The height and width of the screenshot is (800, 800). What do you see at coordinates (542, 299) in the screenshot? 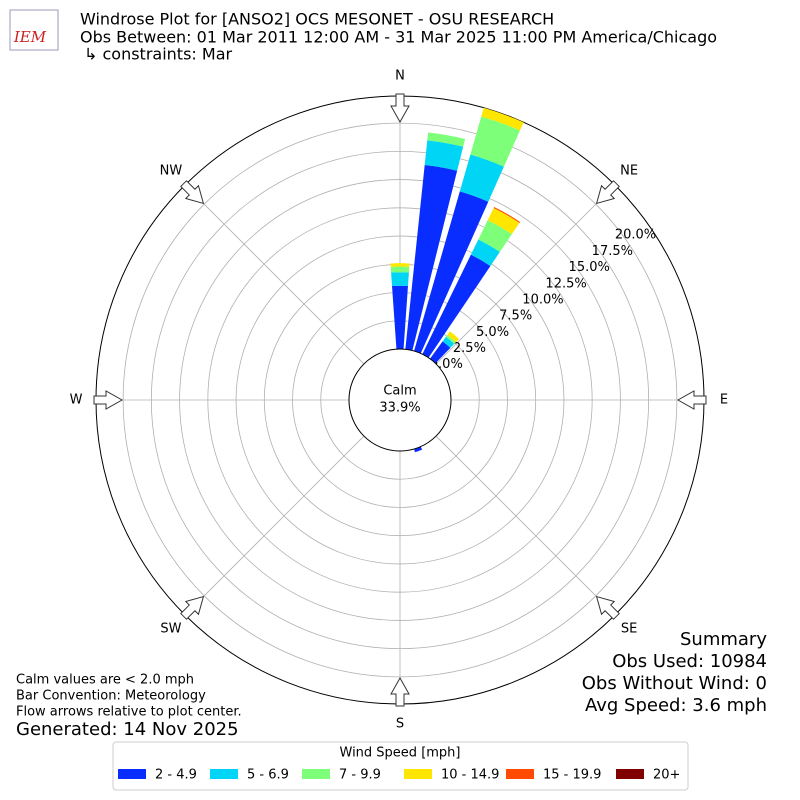
I see `r-tick-label: 10.0%` at bounding box center [542, 299].